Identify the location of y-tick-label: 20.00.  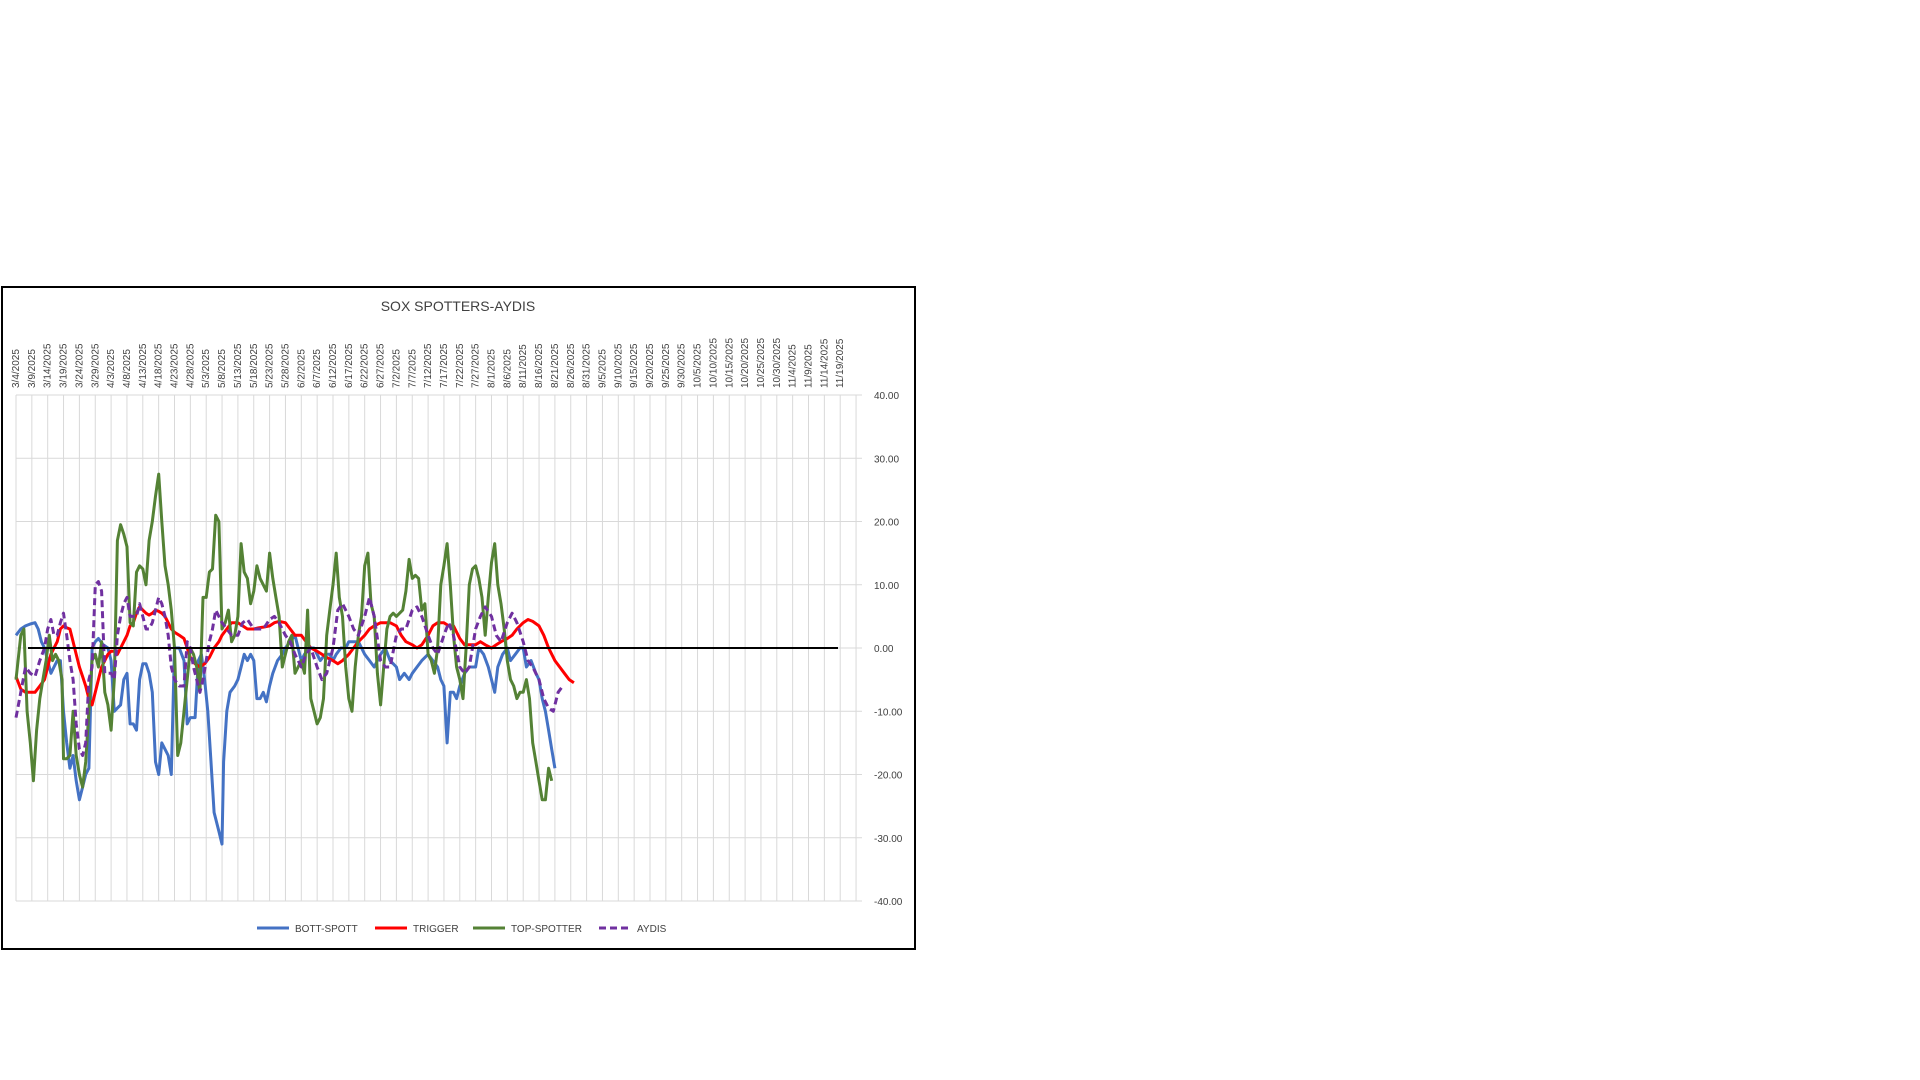
(886, 523).